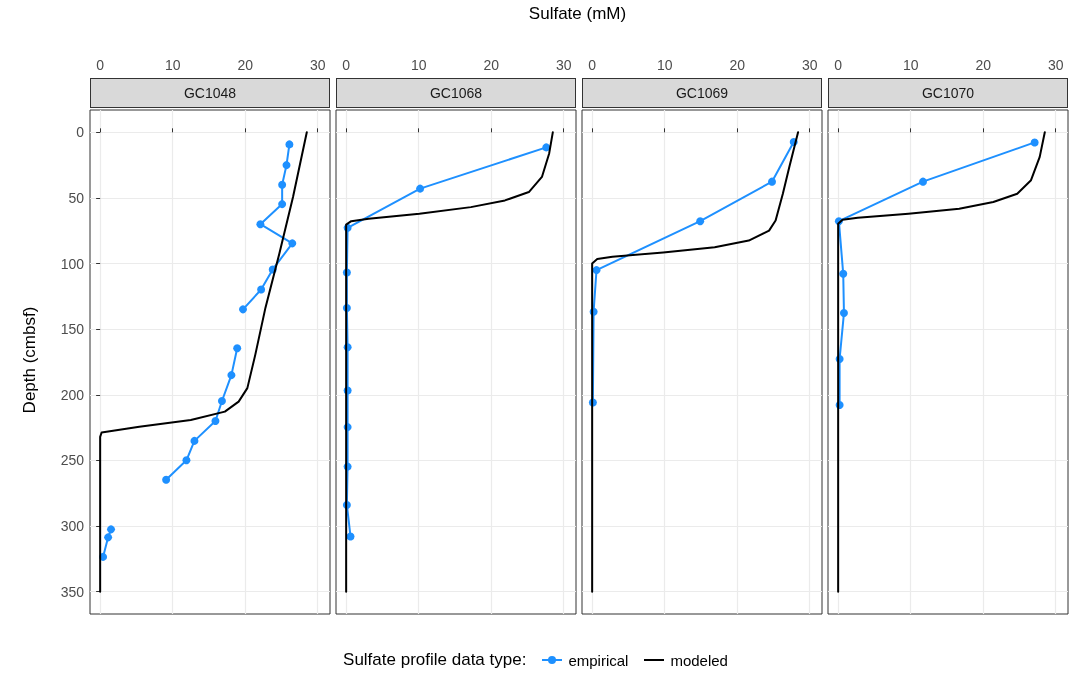 The image size is (1071, 686). Describe the element at coordinates (80, 132) in the screenshot. I see `y-tick-label: 0` at that location.